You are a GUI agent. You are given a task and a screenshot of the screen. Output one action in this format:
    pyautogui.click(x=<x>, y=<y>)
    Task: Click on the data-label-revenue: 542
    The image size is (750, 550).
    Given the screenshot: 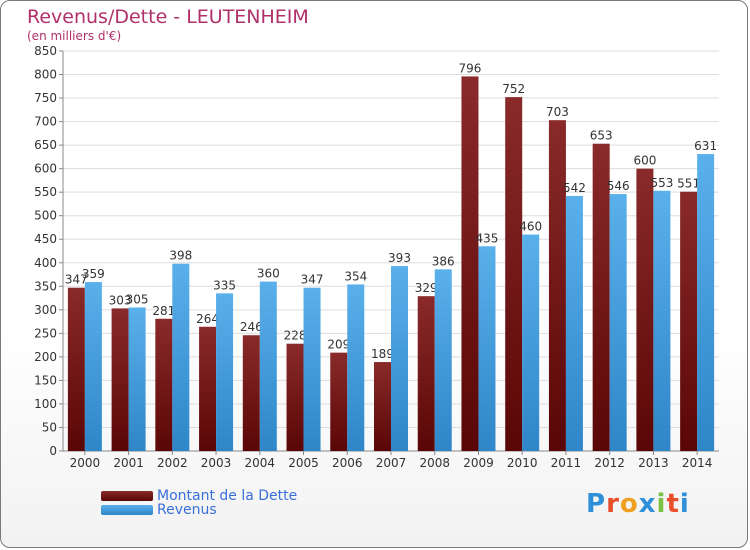 What is the action you would take?
    pyautogui.click(x=574, y=188)
    